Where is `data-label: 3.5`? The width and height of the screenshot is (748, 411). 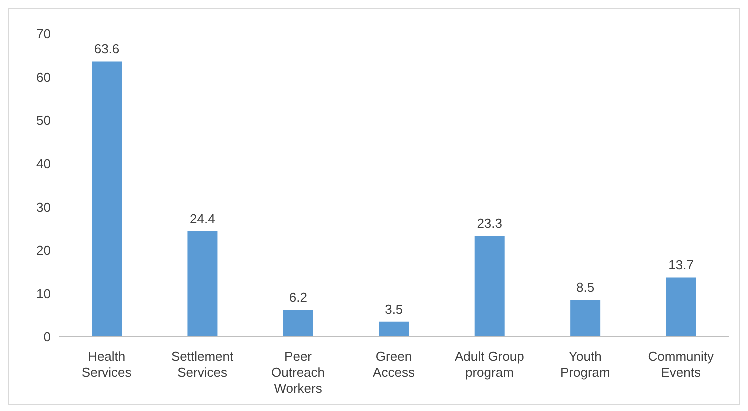 data-label: 3.5 is located at coordinates (394, 309).